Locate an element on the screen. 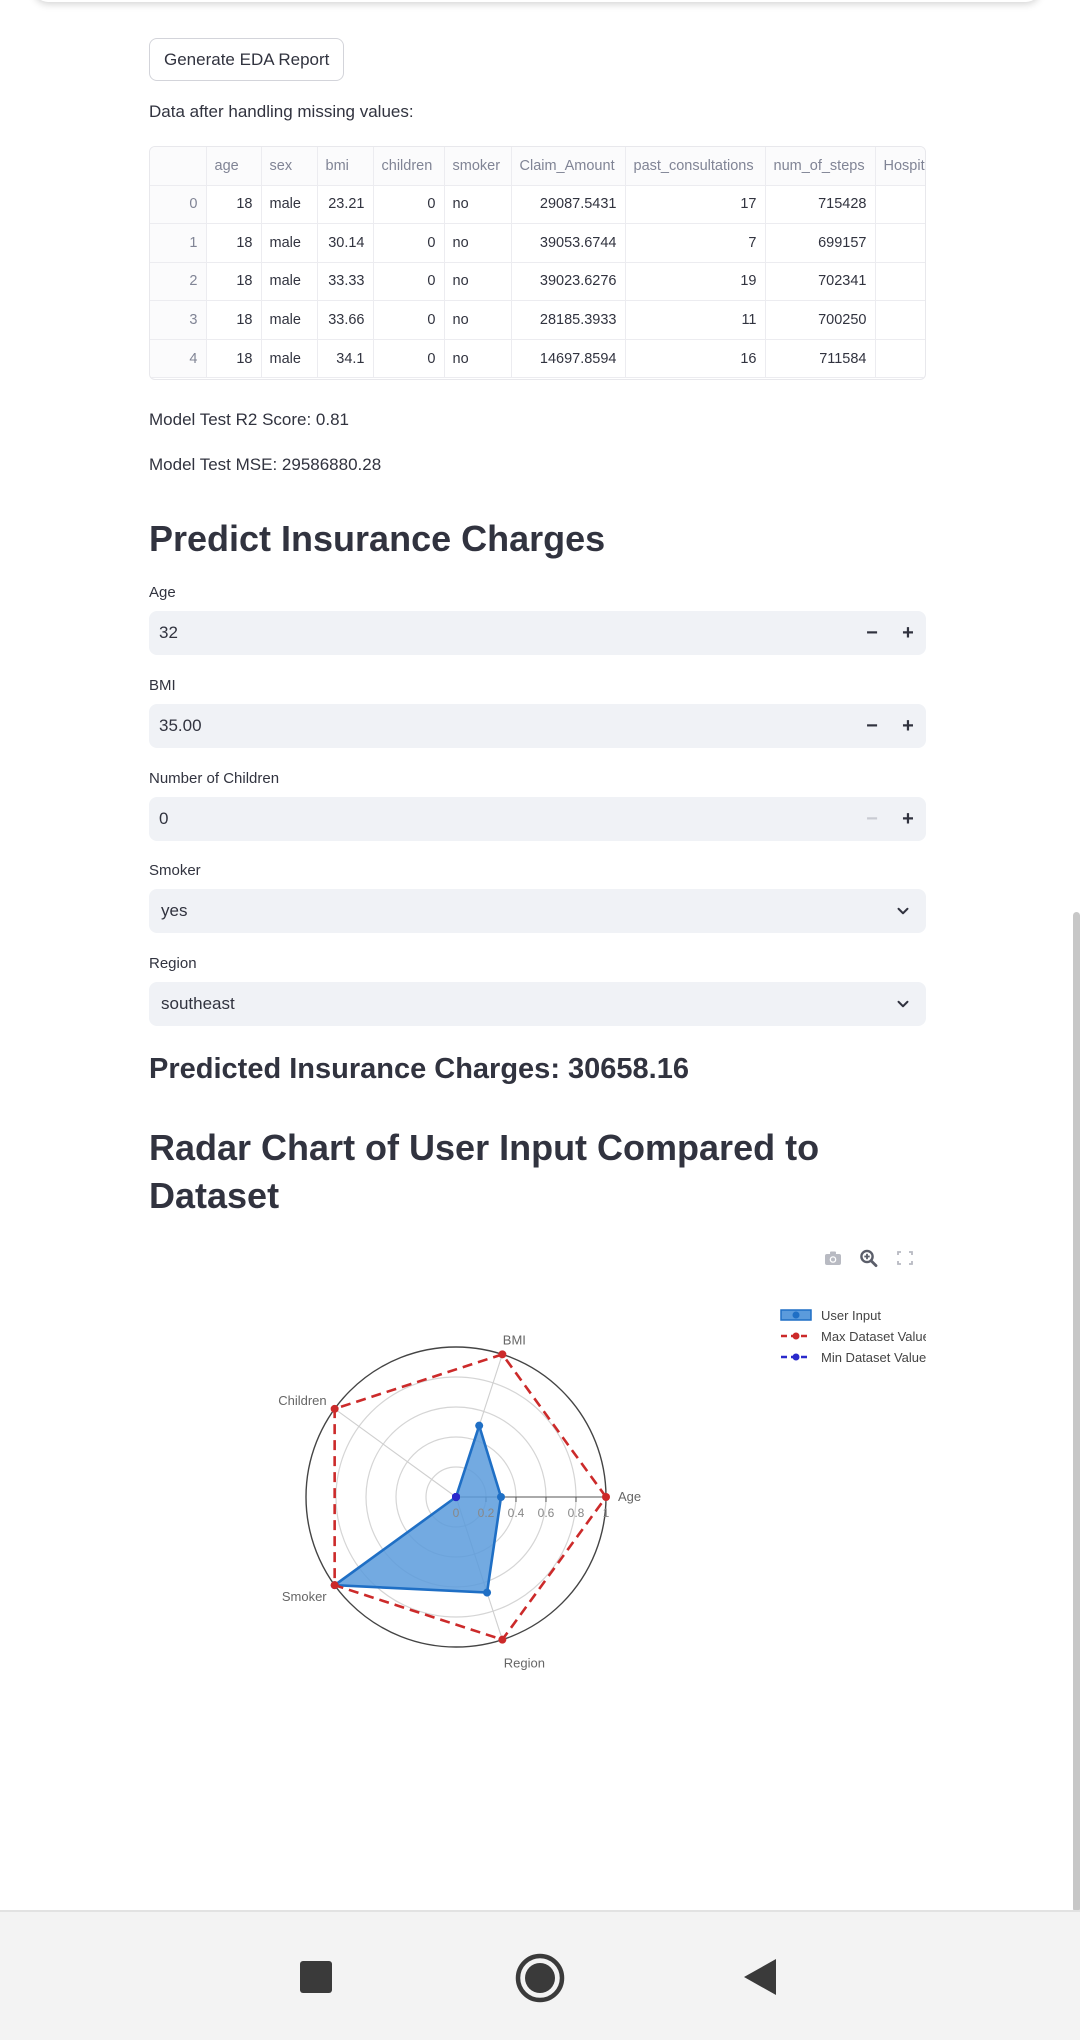 This screenshot has height=2040, width=1080. axis-label-region: Region is located at coordinates (524, 1663).